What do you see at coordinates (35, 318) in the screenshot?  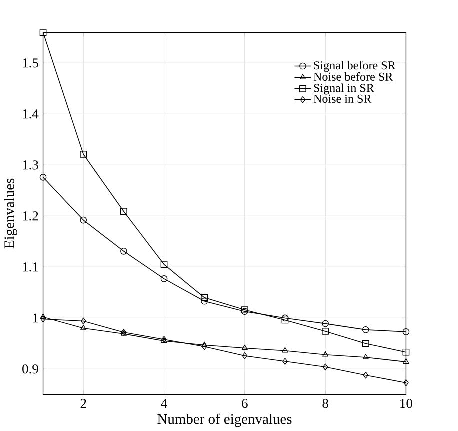 I see `y-tick-label: 1` at bounding box center [35, 318].